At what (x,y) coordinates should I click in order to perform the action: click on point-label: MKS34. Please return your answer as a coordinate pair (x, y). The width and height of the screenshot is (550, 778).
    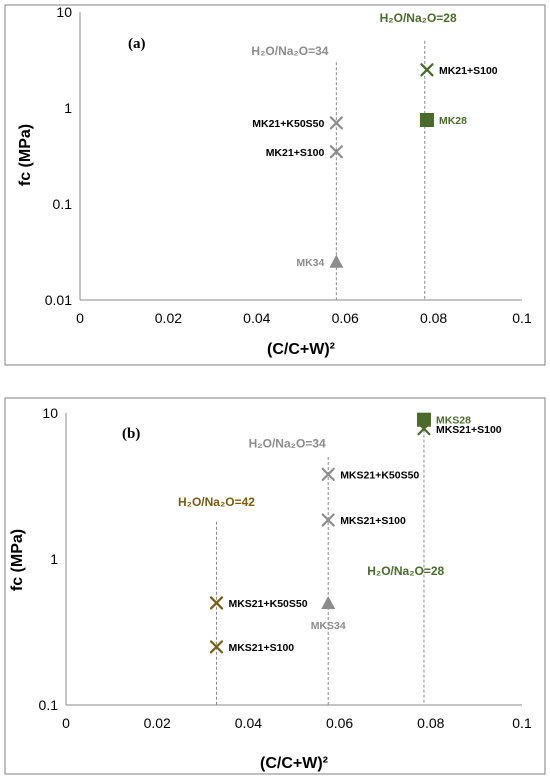
    Looking at the image, I should click on (328, 626).